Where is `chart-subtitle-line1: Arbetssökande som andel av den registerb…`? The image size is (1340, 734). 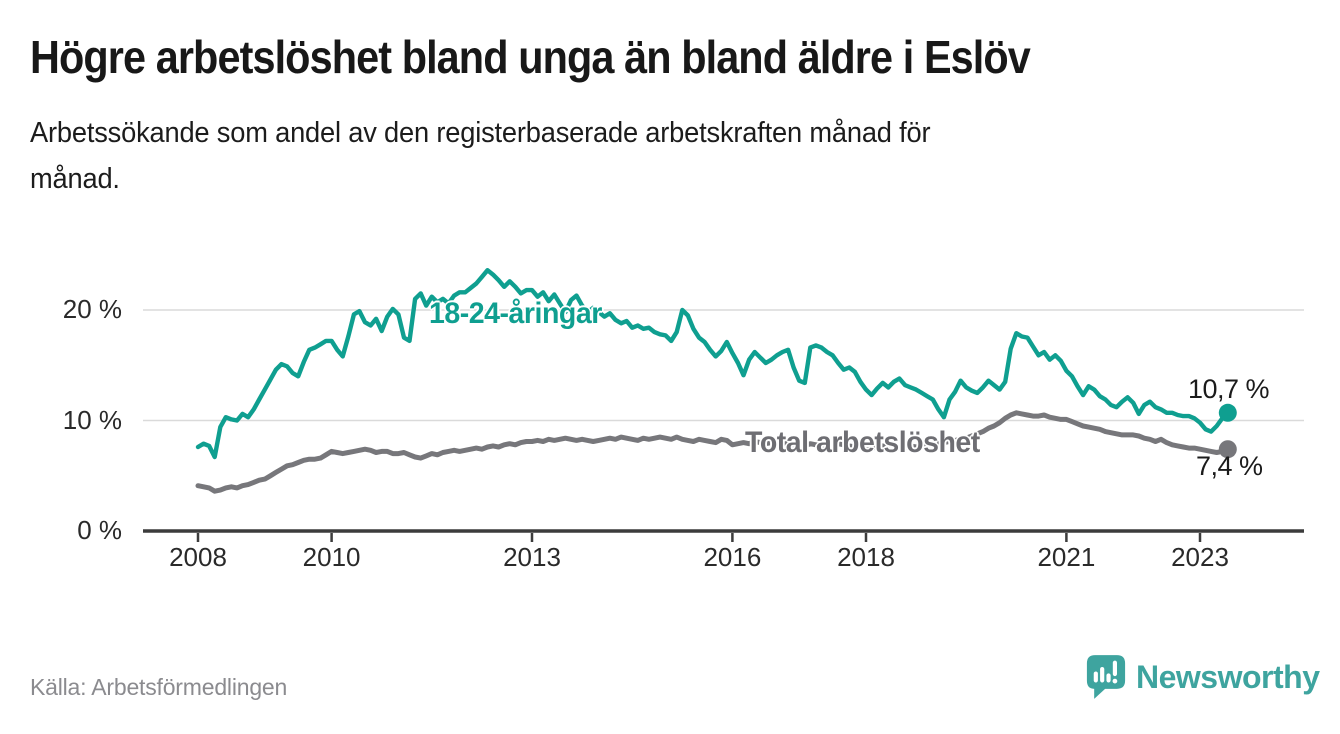 chart-subtitle-line1: Arbetssökande som andel av den registerb… is located at coordinates (480, 133).